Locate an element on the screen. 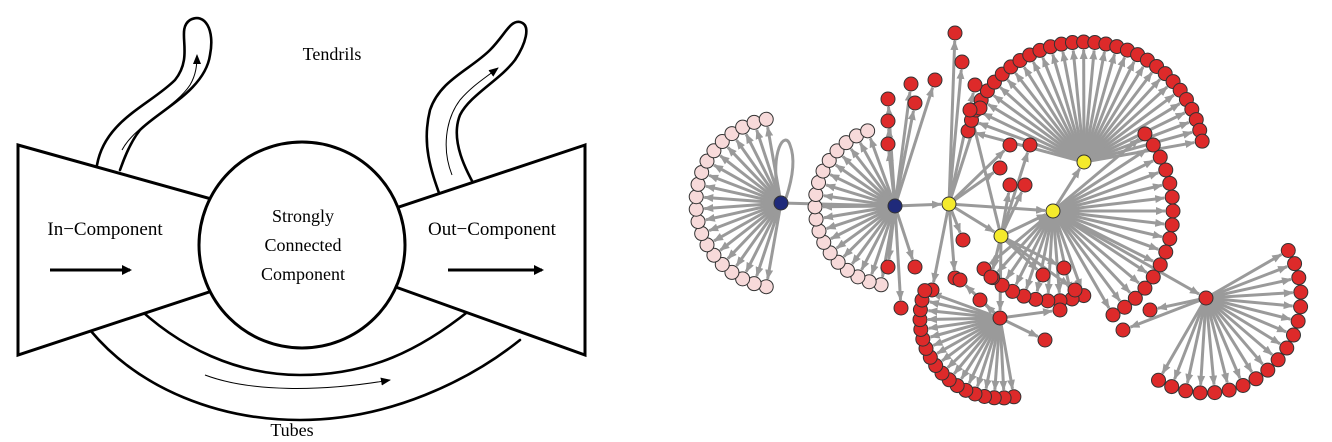  scc-circle is located at coordinates (302, 245).